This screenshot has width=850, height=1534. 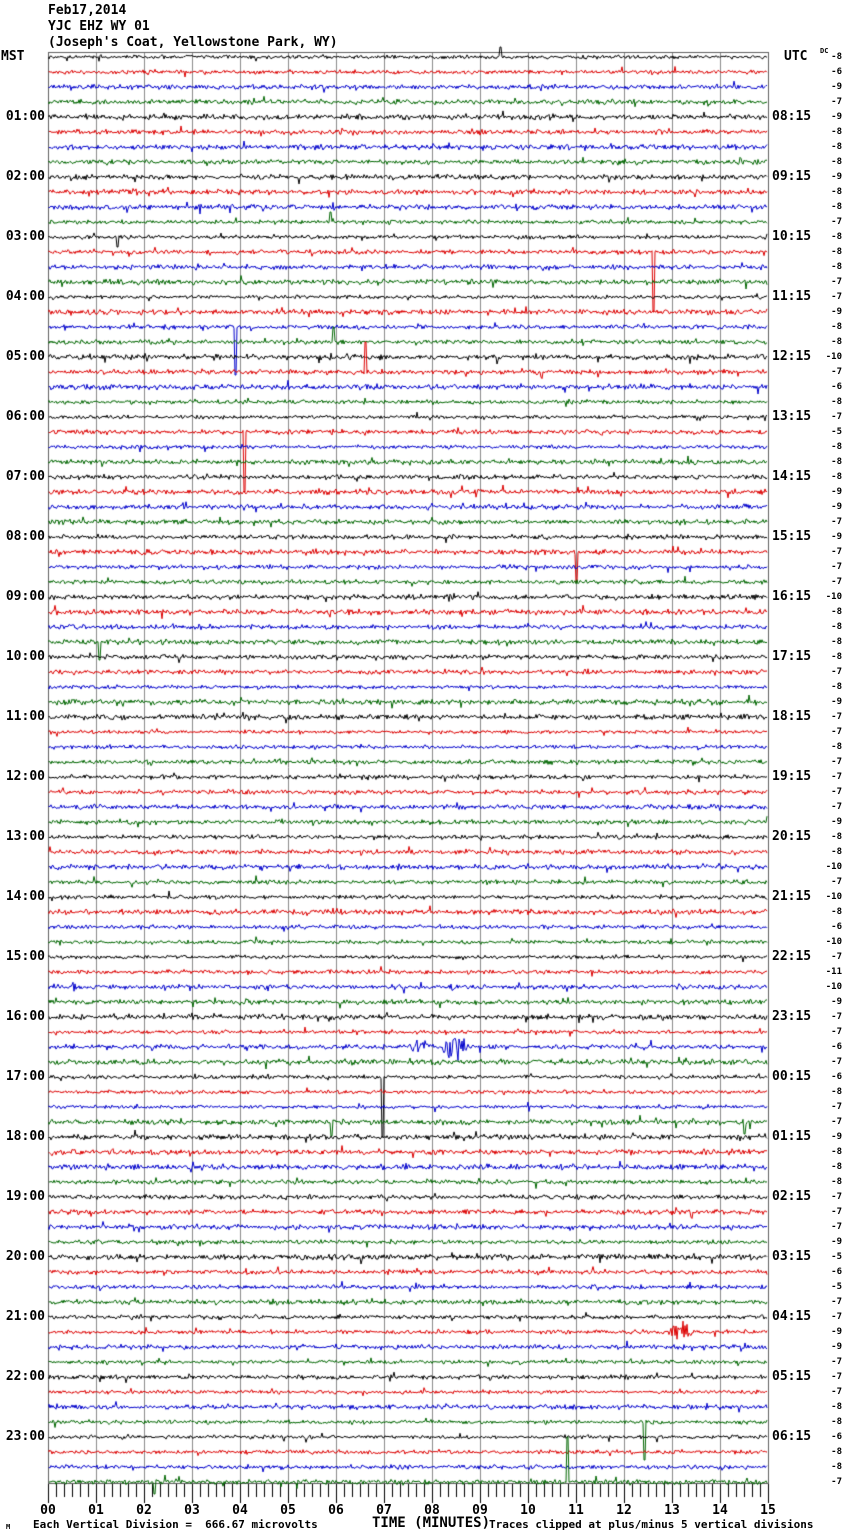 I want to click on mst-hour-label: 01:00, so click(x=25, y=116).